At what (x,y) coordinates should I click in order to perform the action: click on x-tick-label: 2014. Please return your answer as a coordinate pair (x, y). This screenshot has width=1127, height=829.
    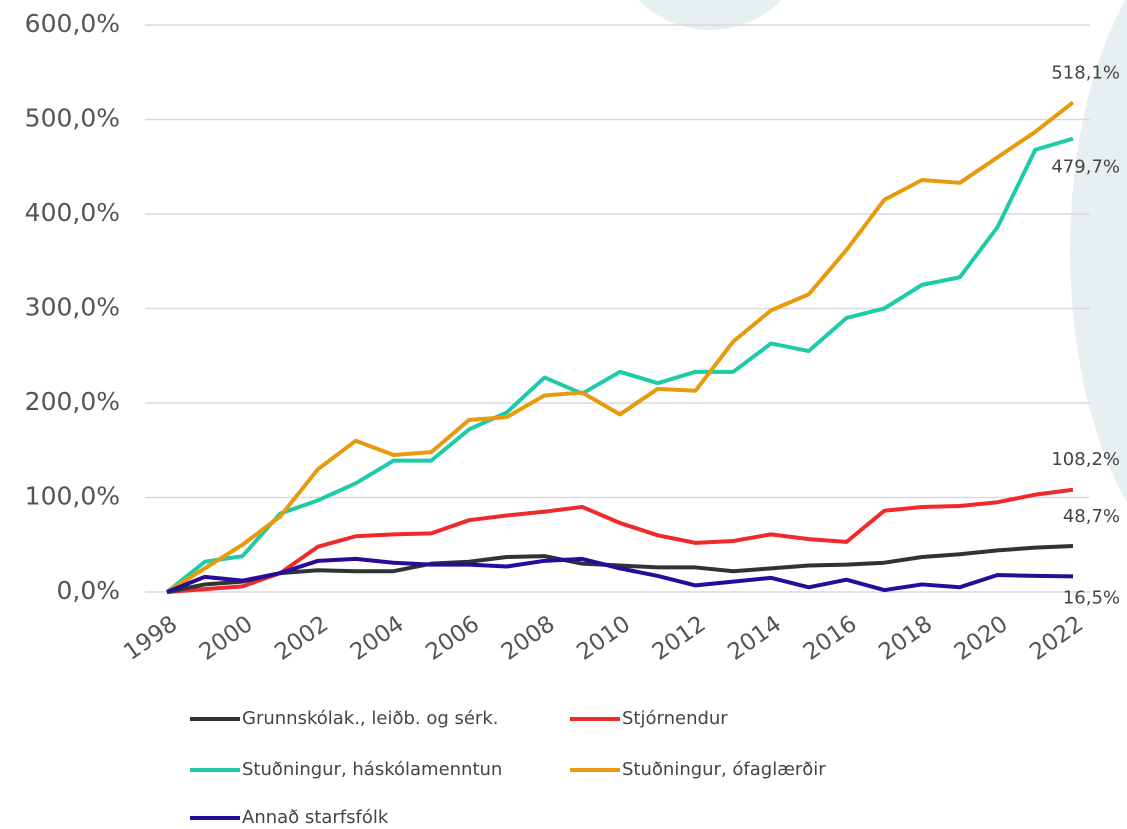
    Looking at the image, I should click on (754, 638).